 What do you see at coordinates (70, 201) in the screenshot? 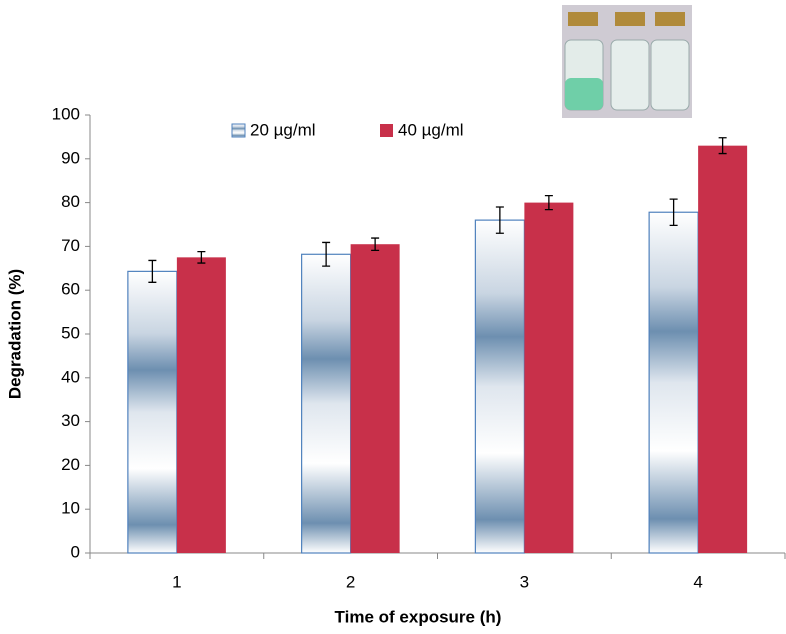
I see `y-tick-label: 80` at bounding box center [70, 201].